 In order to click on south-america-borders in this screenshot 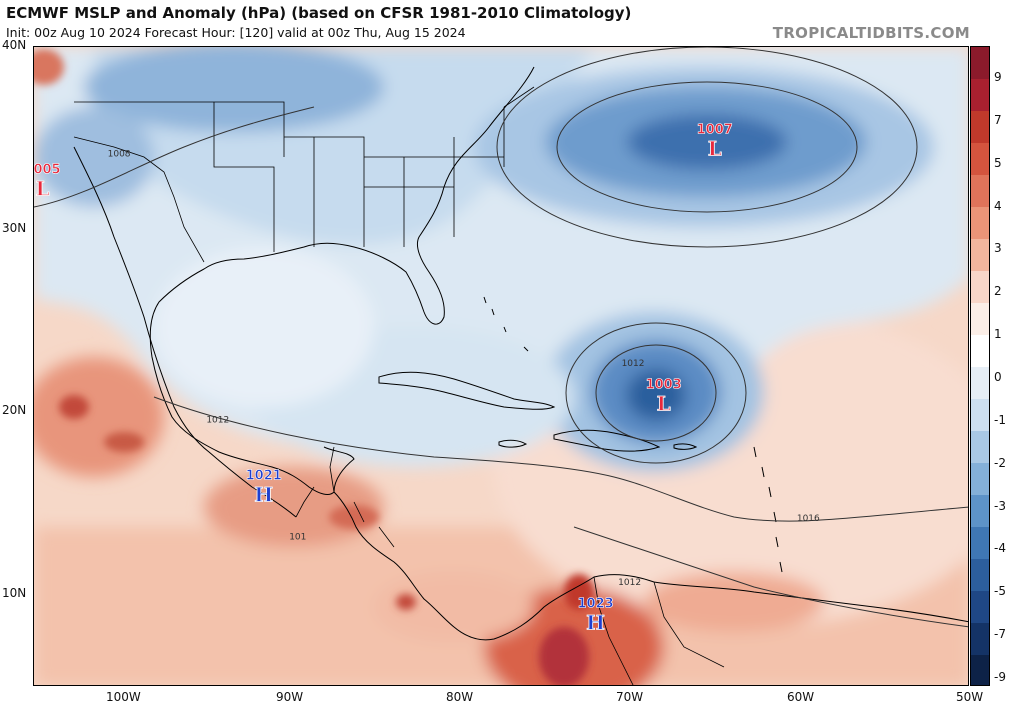, I will do `click(659, 630)`.